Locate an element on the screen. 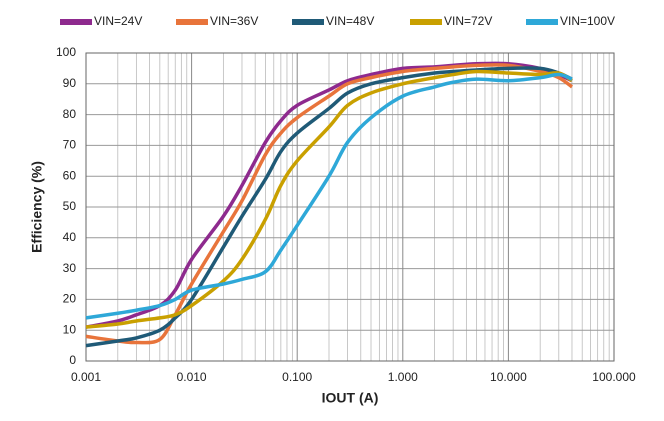 This screenshot has height=421, width=664. y-tick-label: 80 is located at coordinates (70, 114).